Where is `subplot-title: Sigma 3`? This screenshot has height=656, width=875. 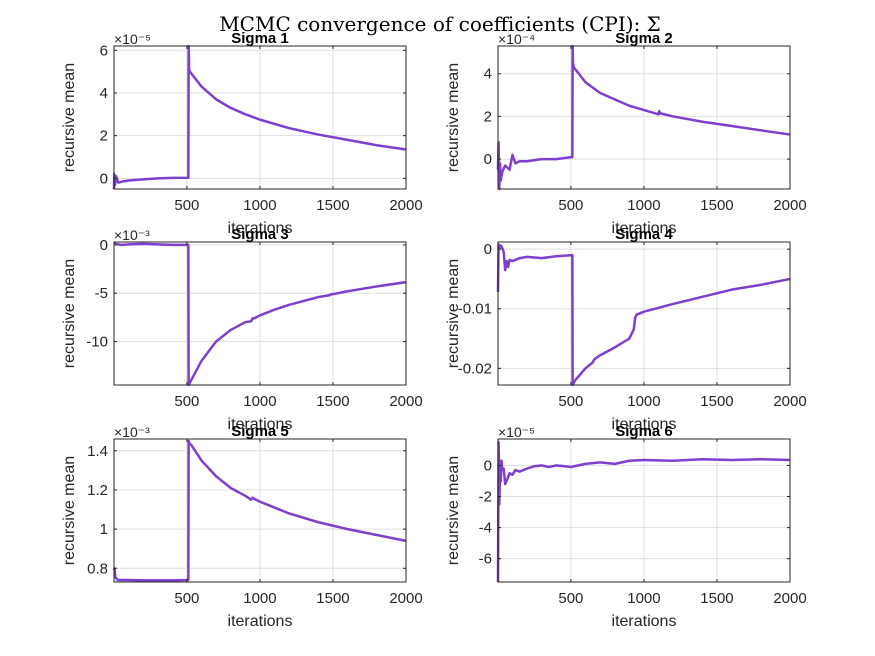 subplot-title: Sigma 3 is located at coordinates (260, 234).